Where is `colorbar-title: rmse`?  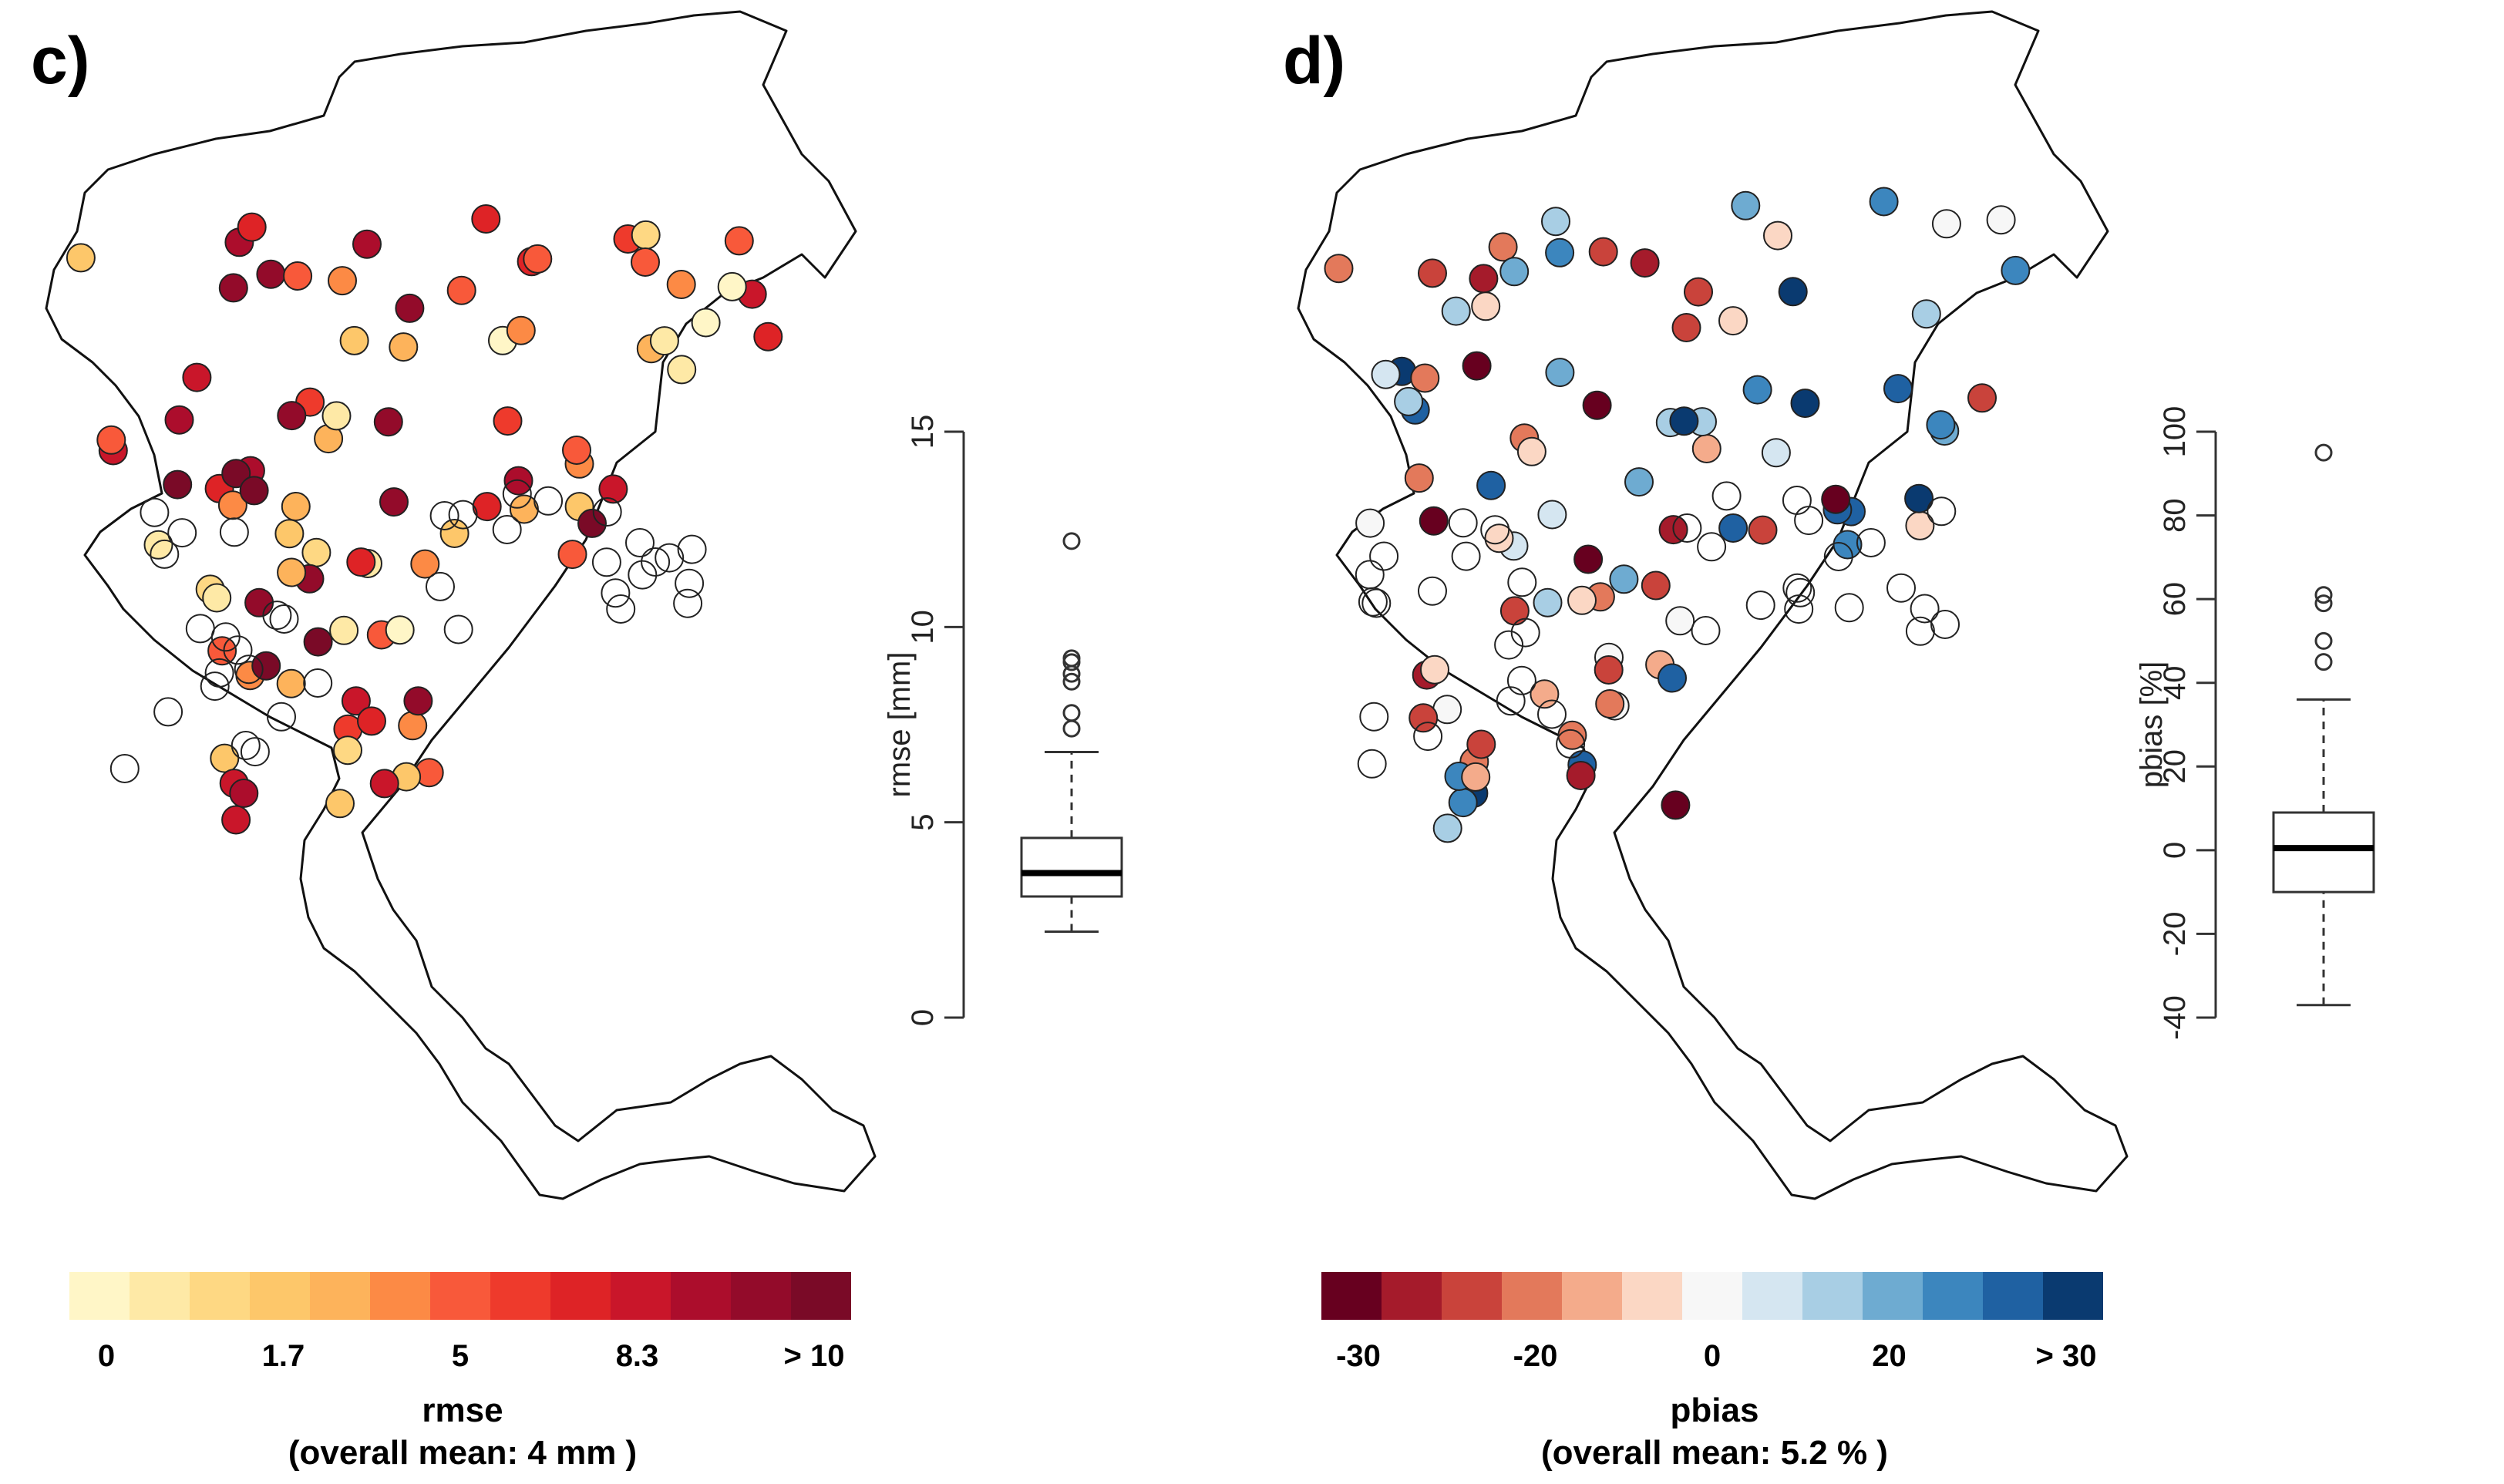 colorbar-title: rmse is located at coordinates (462, 1410).